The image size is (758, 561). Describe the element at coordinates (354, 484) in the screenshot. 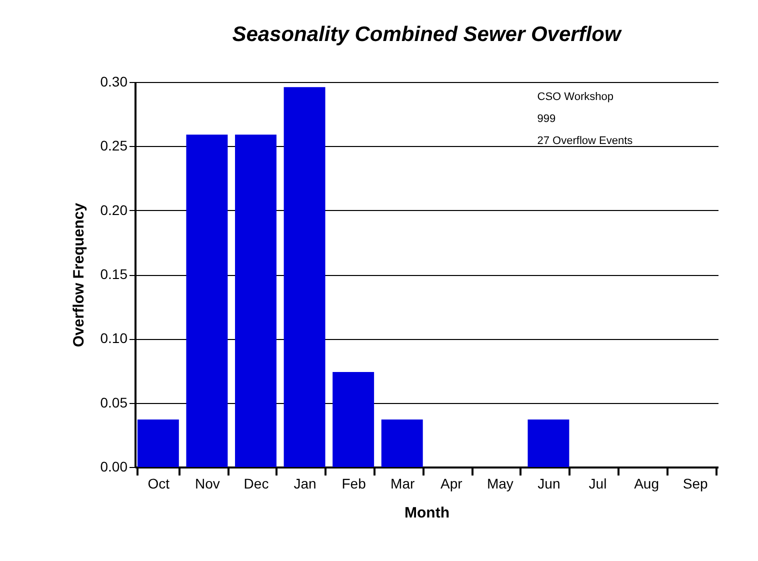

I see `x-tick-label: Feb` at that location.